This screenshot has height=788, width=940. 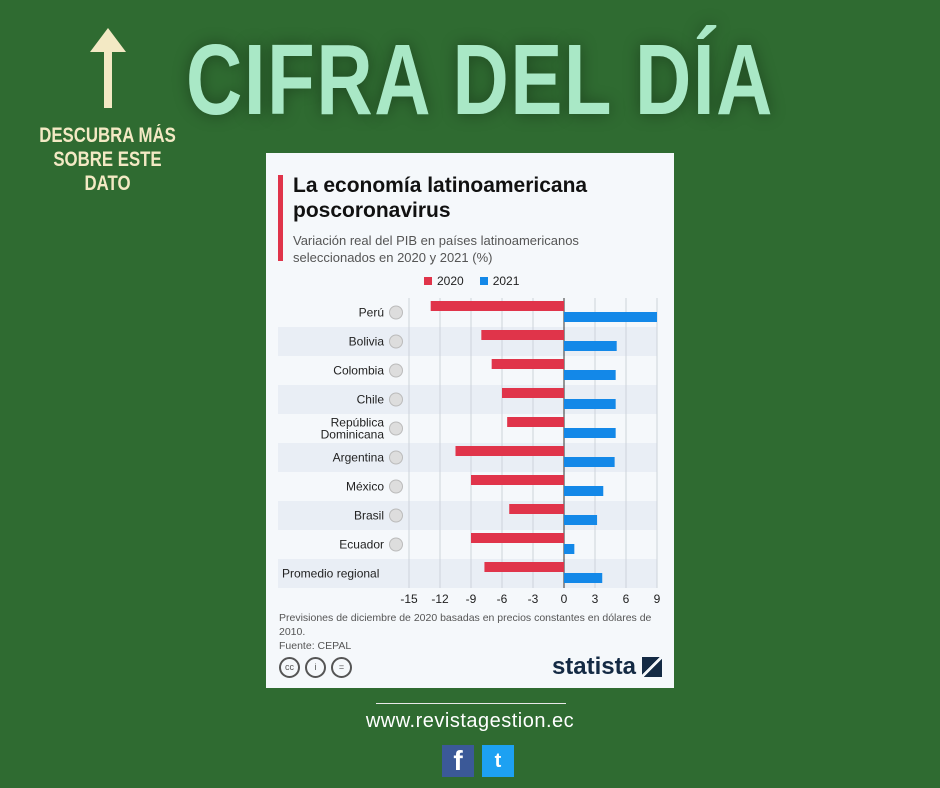 What do you see at coordinates (358, 371) in the screenshot?
I see `category-label: Colombia` at bounding box center [358, 371].